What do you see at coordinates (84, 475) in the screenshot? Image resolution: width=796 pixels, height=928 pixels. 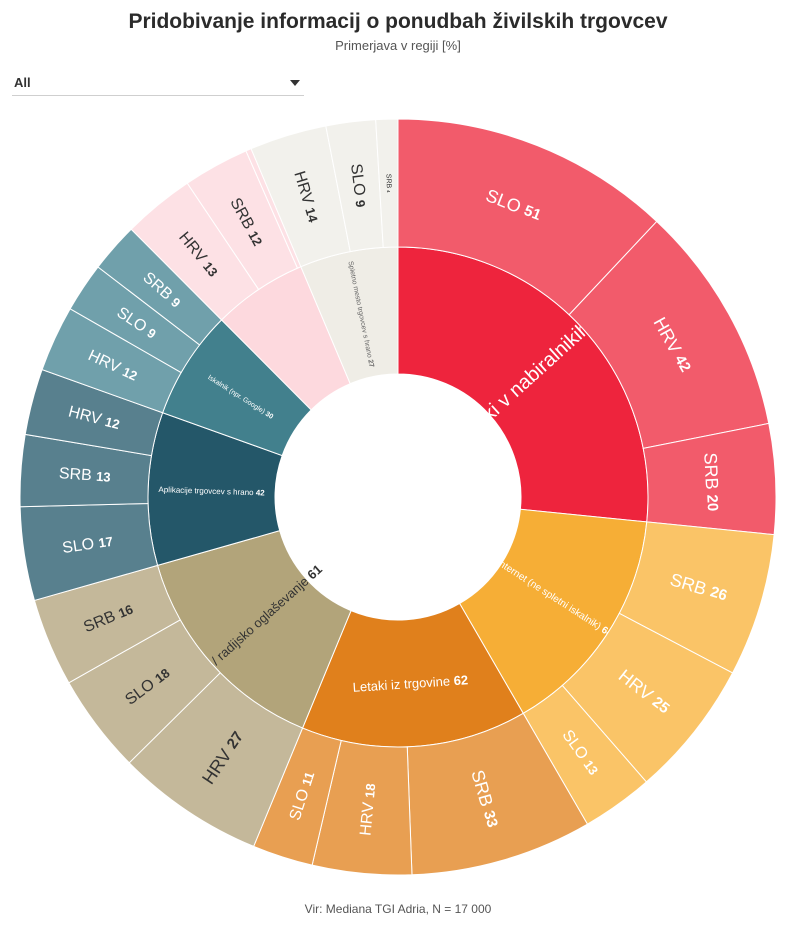 I see `region-label-aplikacije-trgovcev-s-hrano-srb: SRB 13` at bounding box center [84, 475].